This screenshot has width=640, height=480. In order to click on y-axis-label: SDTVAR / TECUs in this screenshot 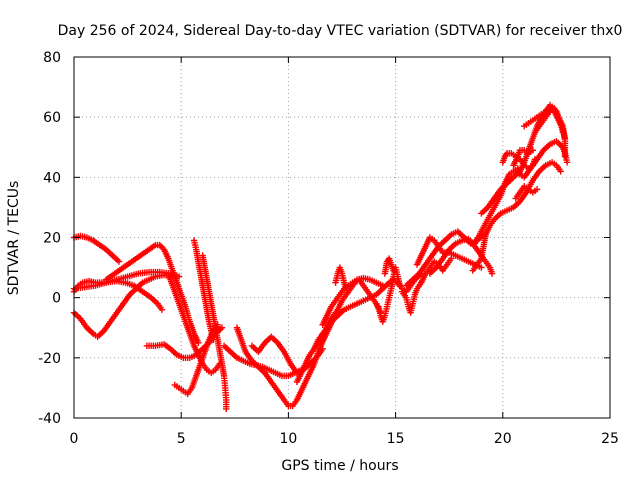, I will do `click(14, 238)`.